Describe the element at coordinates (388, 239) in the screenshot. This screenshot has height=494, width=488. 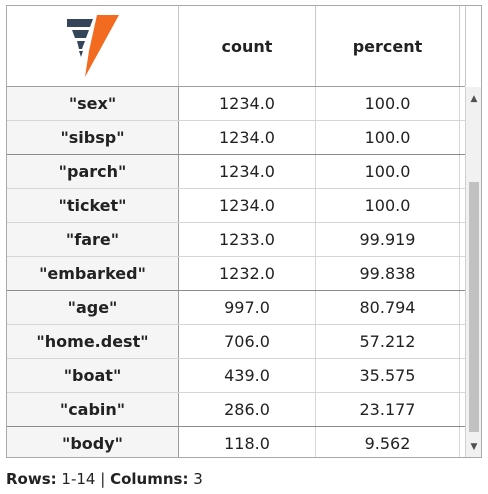
I see `percent-cell: 99.919` at that location.